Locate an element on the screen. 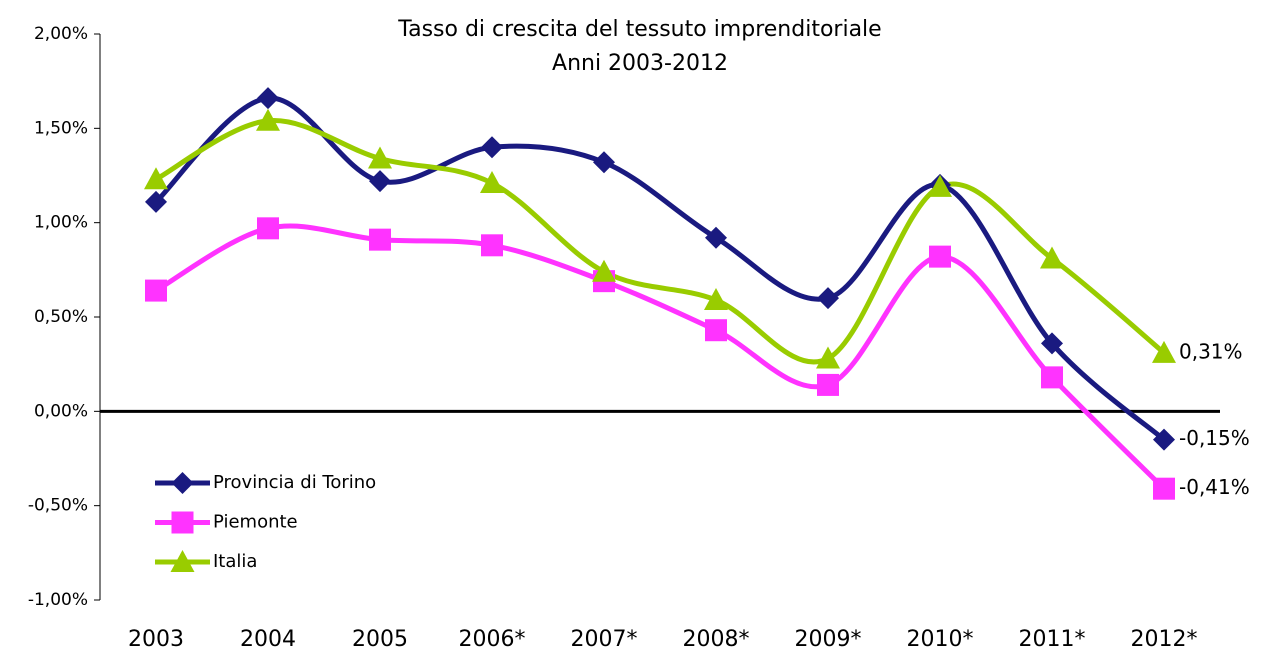  x-tick-label: 2011* is located at coordinates (1052, 639).